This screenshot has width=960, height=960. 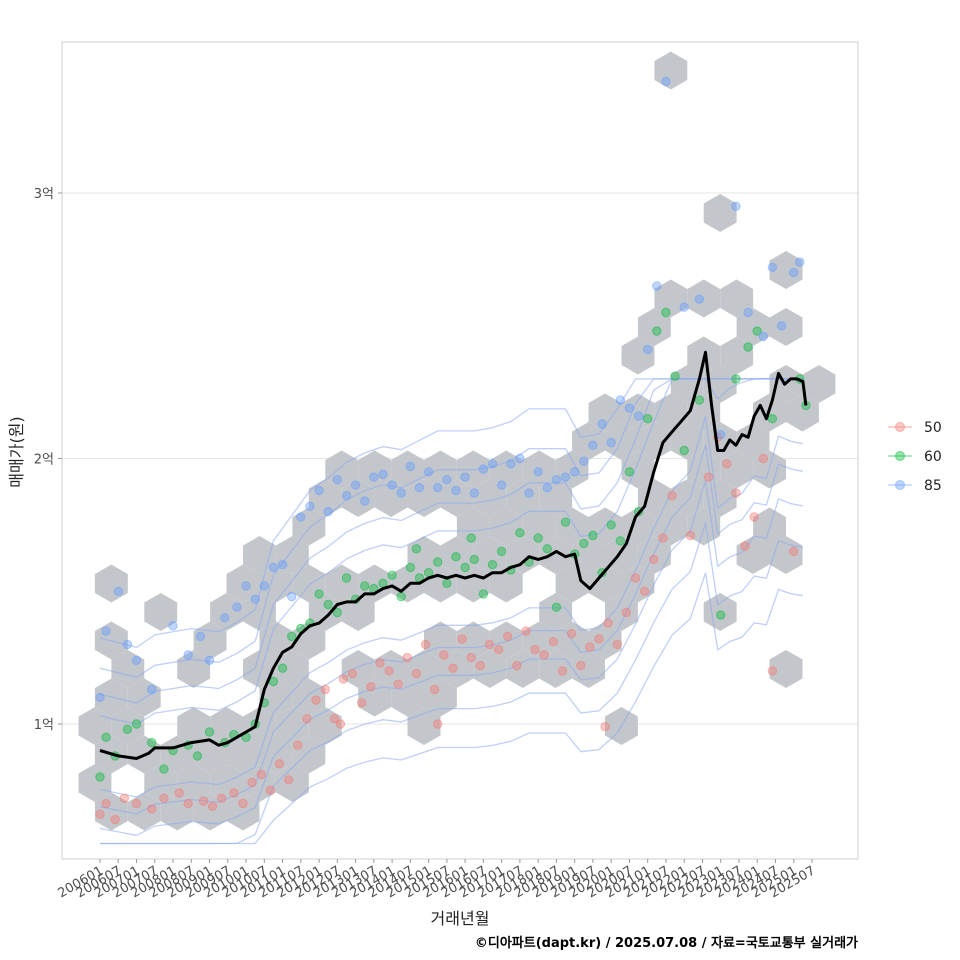 I want to click on y-tick-label: 2억, so click(x=44, y=460).